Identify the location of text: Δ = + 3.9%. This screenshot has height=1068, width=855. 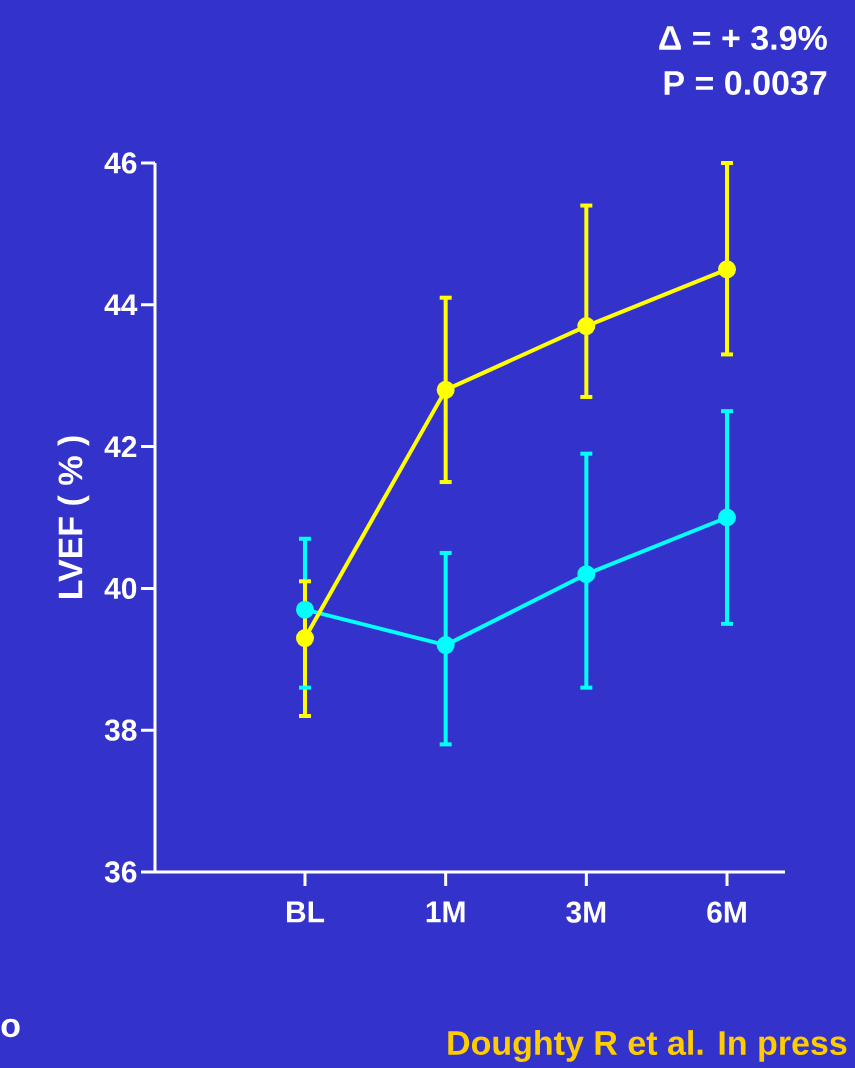
(743, 38).